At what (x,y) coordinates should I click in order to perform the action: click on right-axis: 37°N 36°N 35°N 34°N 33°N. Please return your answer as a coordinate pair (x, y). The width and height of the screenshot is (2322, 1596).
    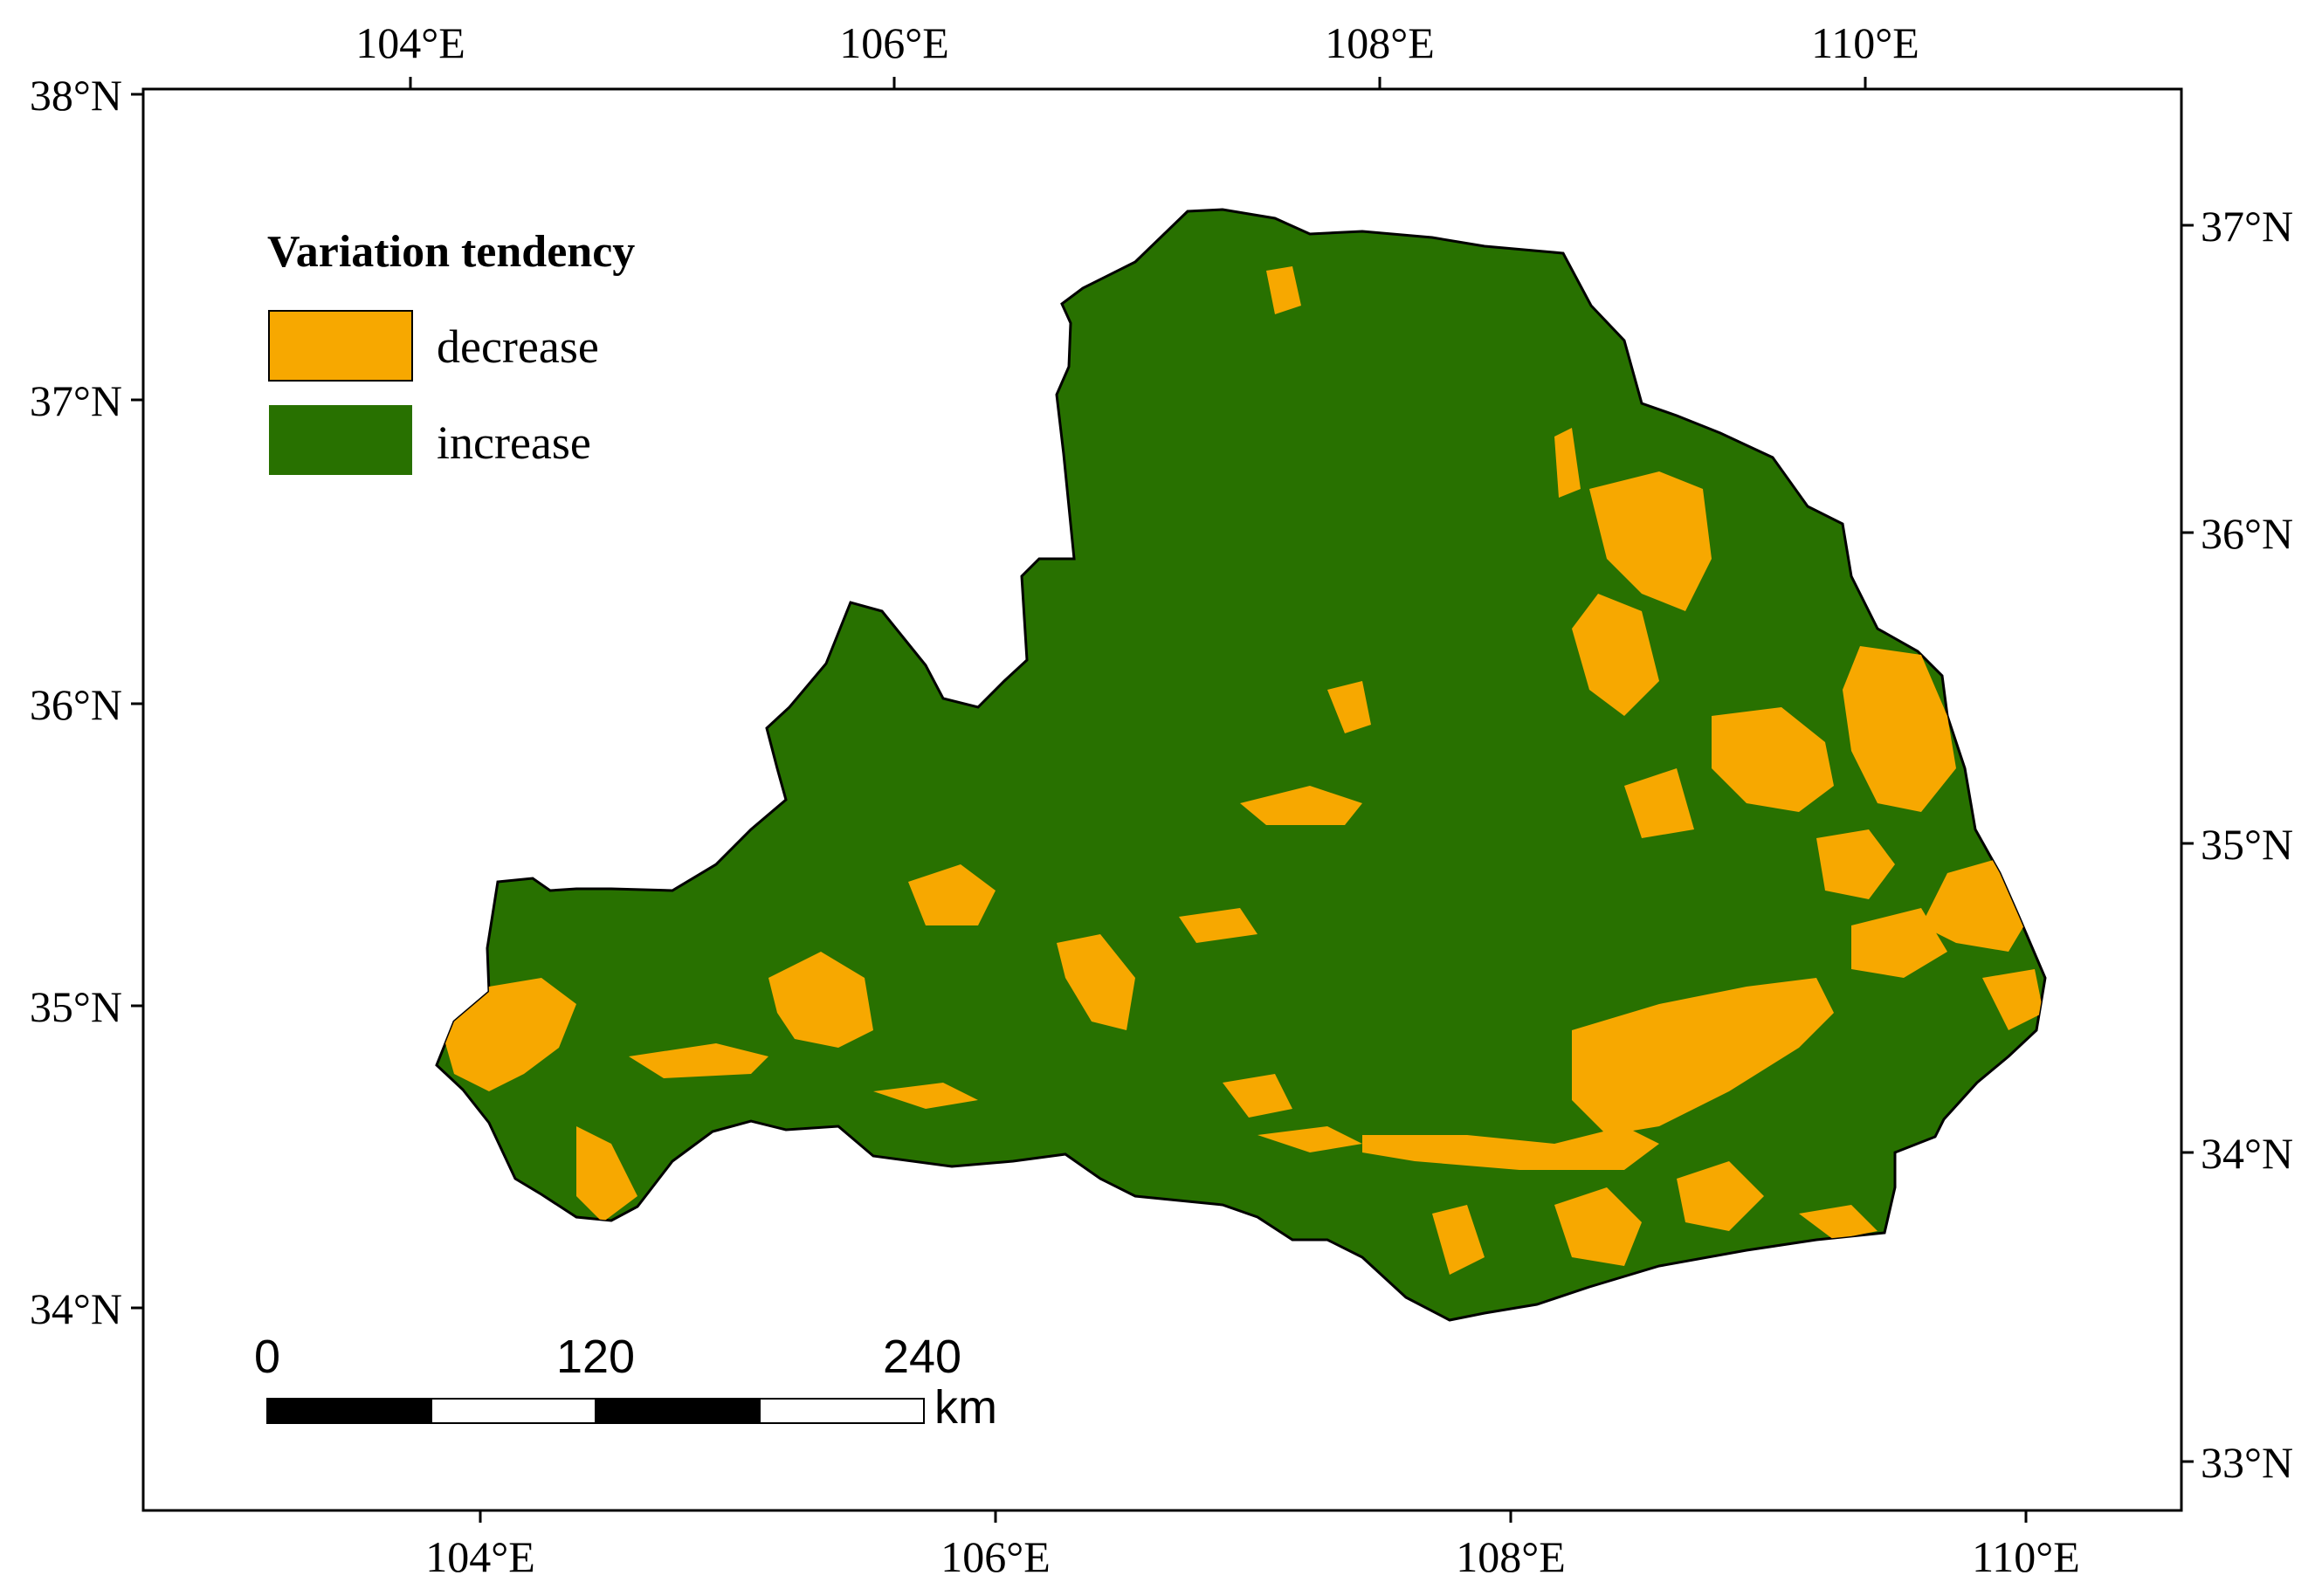
    Looking at the image, I should click on (2237, 845).